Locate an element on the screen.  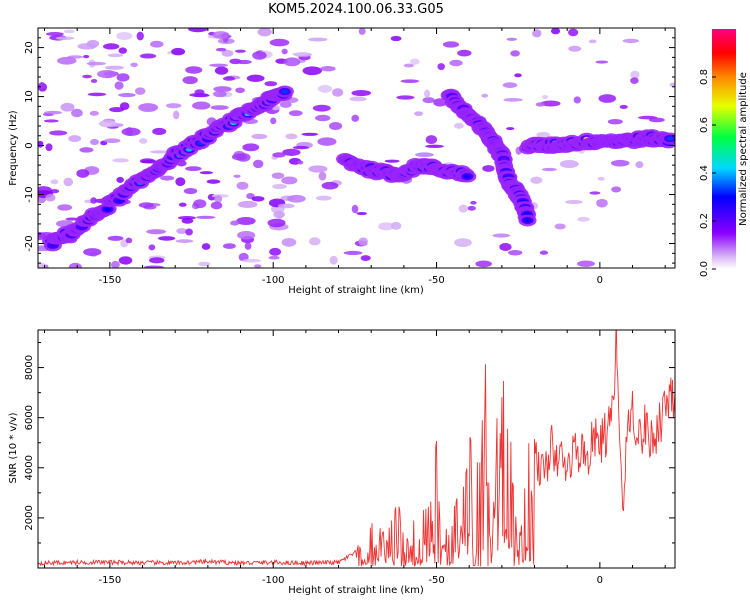
top-y-tick-label: 0 is located at coordinates (29, 145).